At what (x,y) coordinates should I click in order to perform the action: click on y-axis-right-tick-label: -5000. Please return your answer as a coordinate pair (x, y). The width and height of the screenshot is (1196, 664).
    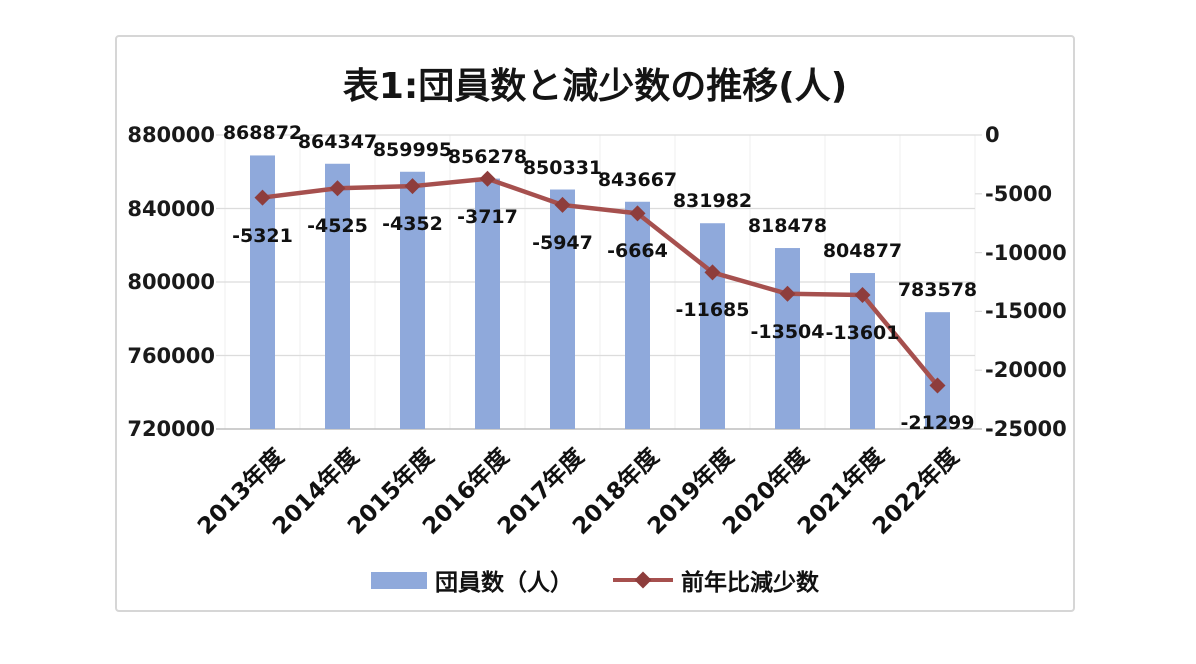
    Looking at the image, I should click on (1019, 193).